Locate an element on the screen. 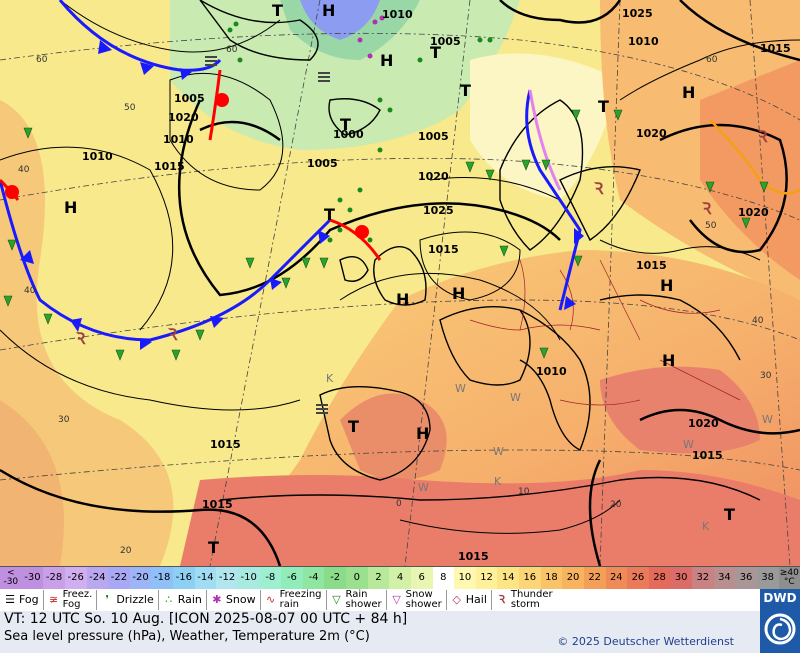 The image size is (800, 653). scale-cell: -28 is located at coordinates (54, 578).